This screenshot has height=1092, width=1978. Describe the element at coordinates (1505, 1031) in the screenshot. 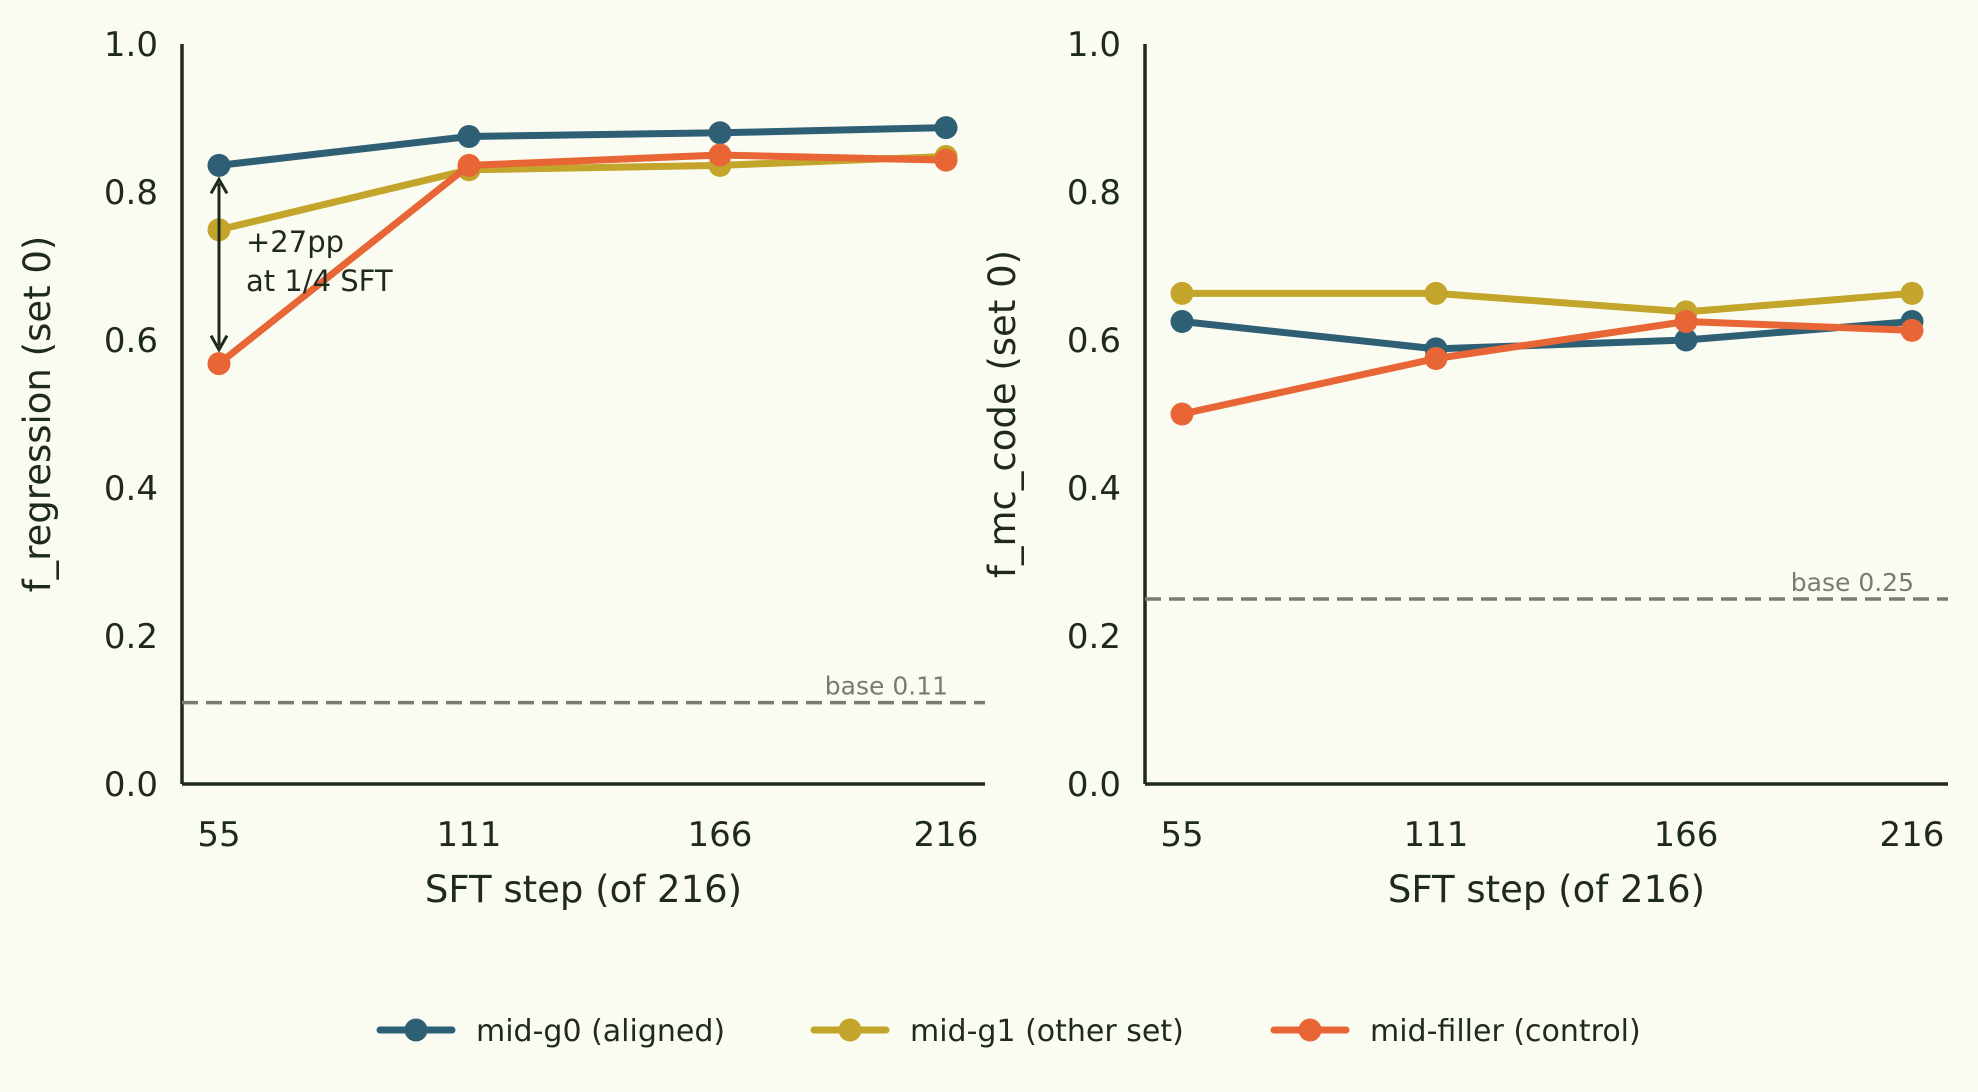

I see `legend-label: mid-filler (control)` at that location.